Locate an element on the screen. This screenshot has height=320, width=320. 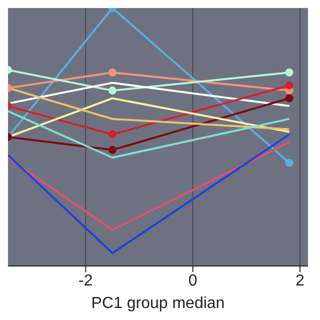
x-tick-label: -2 is located at coordinates (85, 281).